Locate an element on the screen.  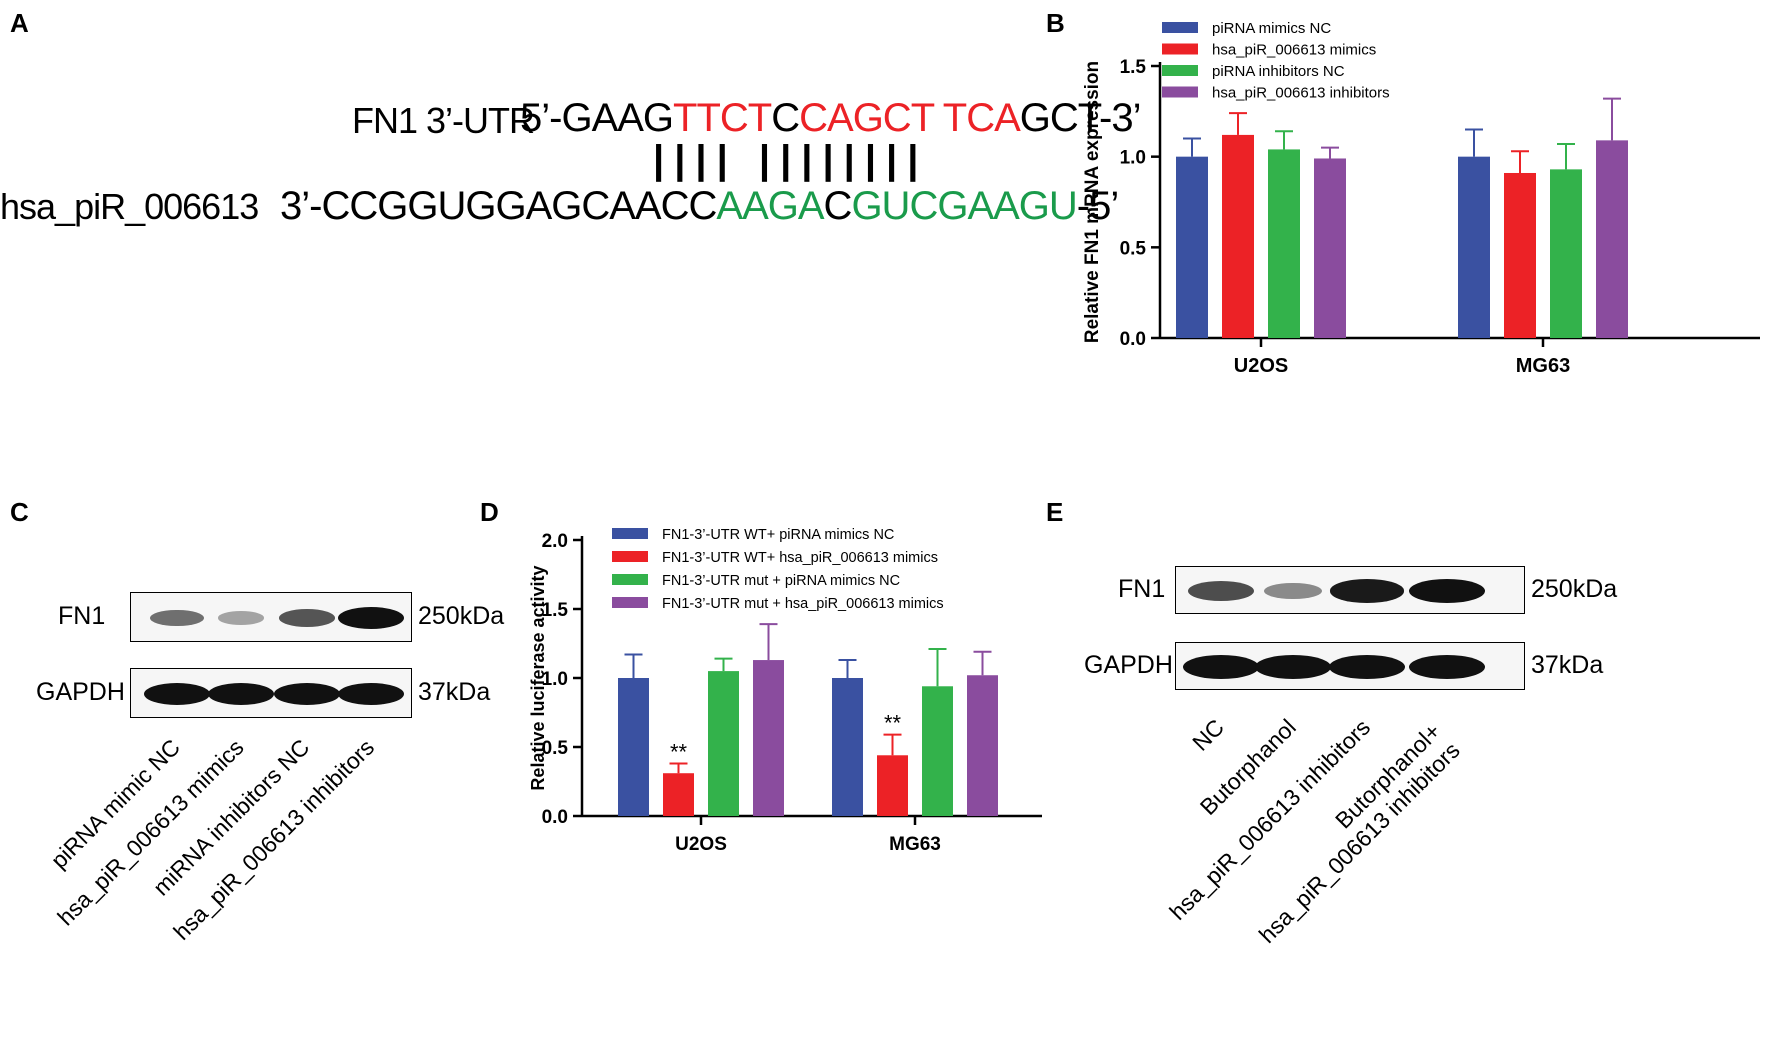
legend-label: piRNA mimics NC is located at coordinates (1271, 28).